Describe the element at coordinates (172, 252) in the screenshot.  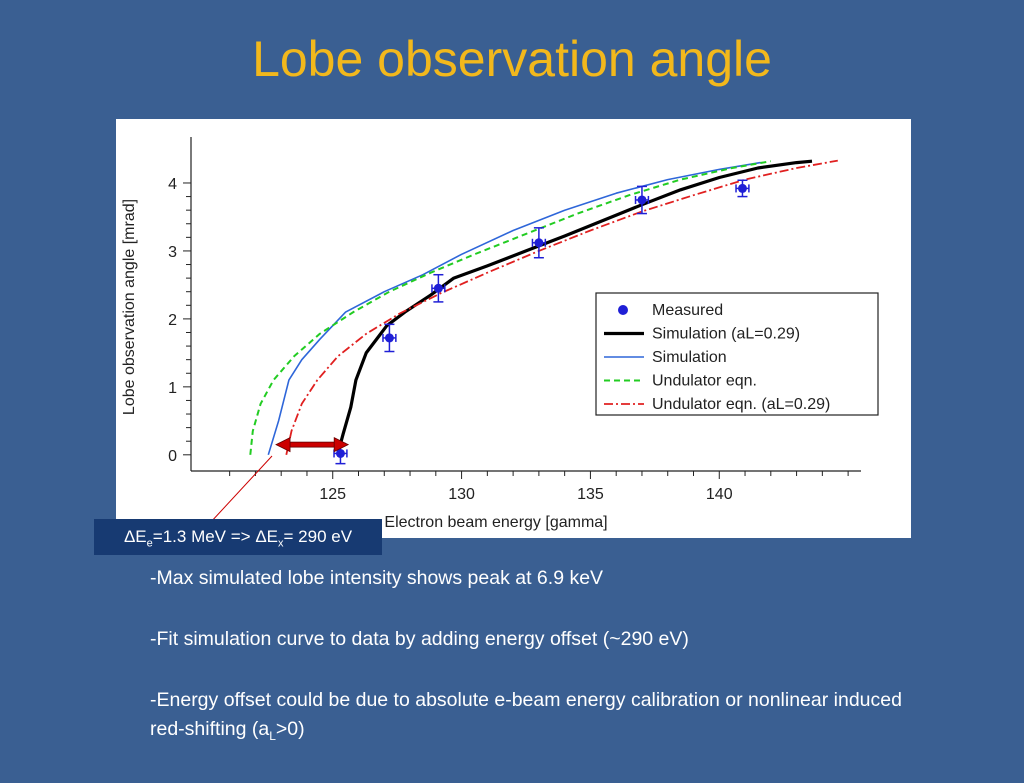
I see `y-tick-label: 3` at that location.